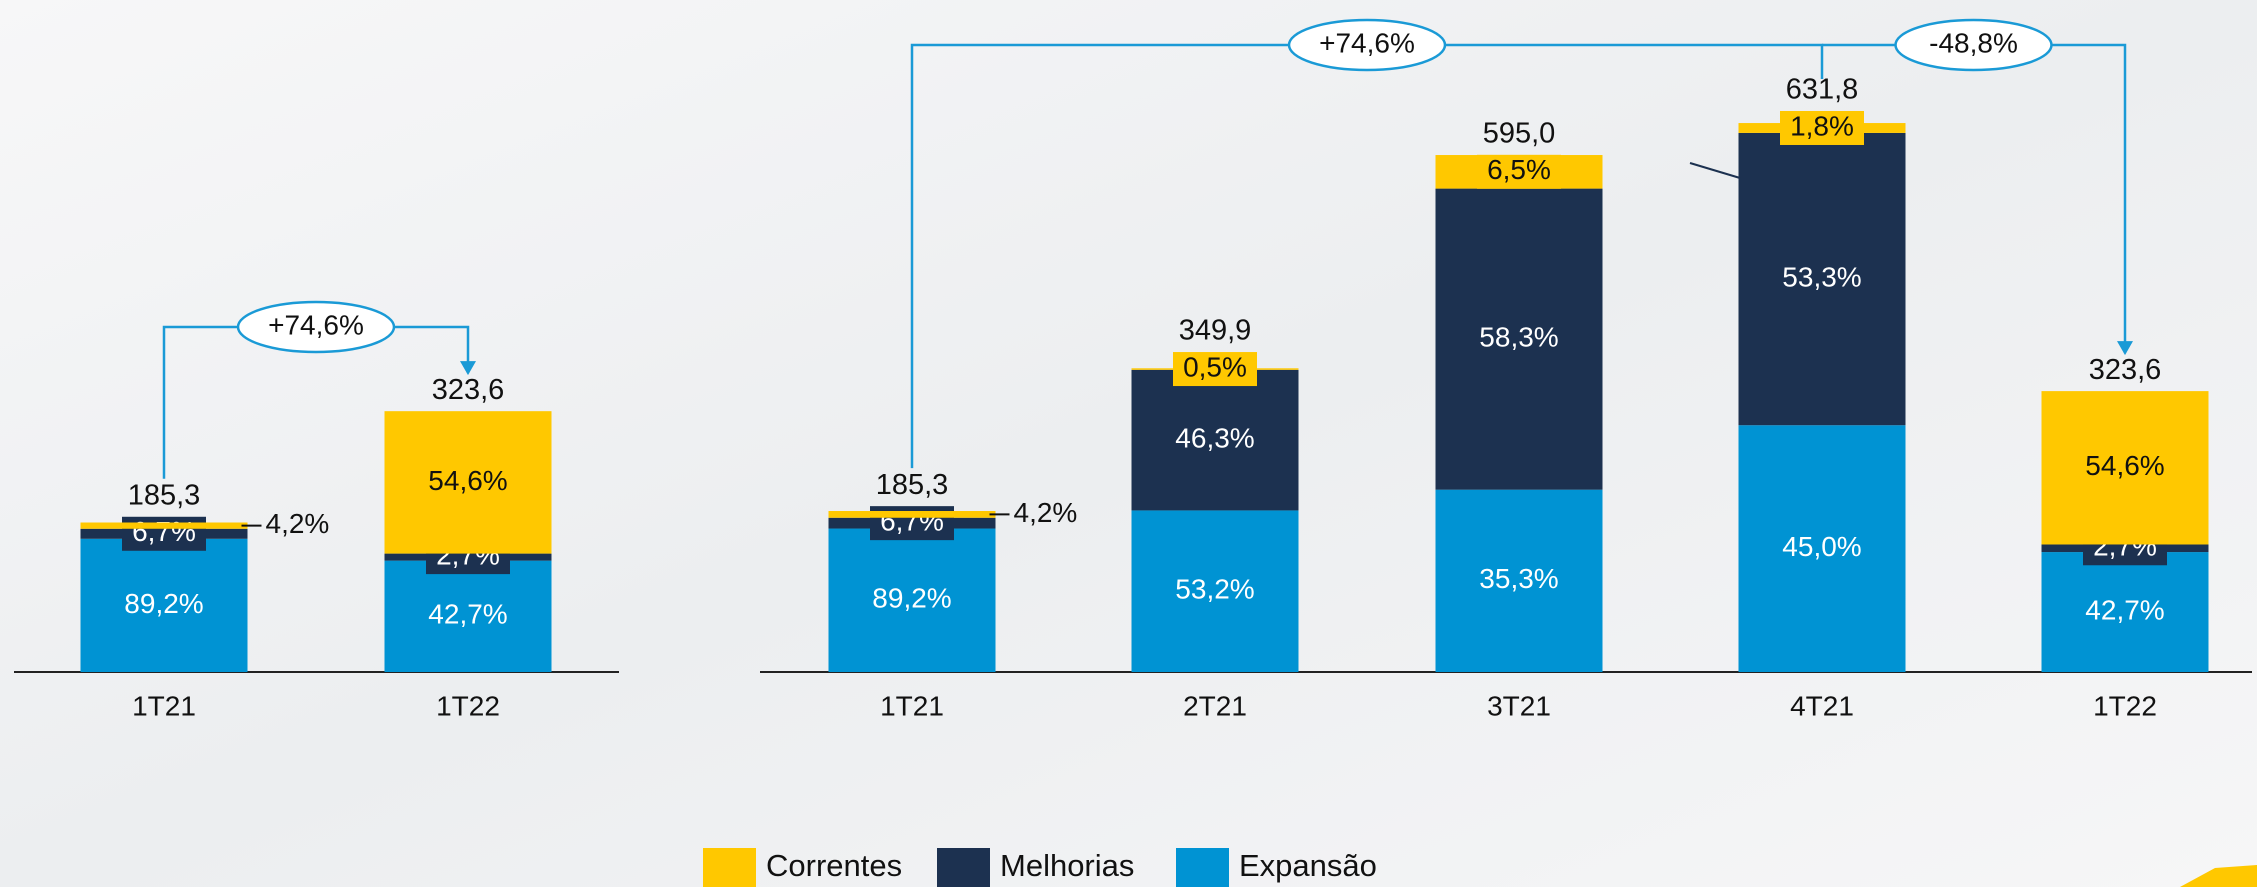 The image size is (2257, 887). I want to click on value-label: 53,3%, so click(1821, 276).